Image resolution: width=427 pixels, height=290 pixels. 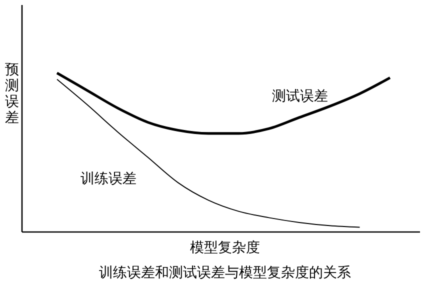 What do you see at coordinates (108, 178) in the screenshot?
I see `series-label: 训练误差` at bounding box center [108, 178].